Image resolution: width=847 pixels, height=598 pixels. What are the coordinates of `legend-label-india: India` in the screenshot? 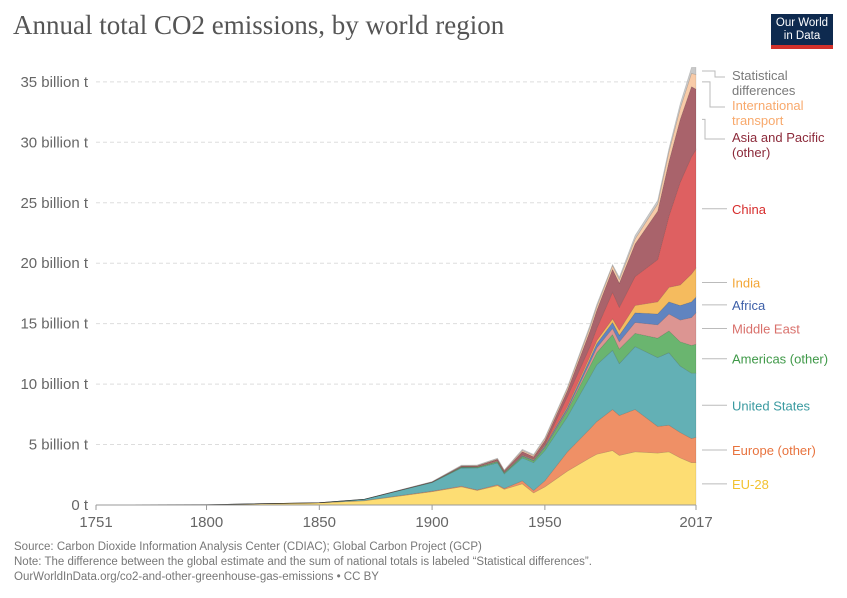 It's located at (731, 283).